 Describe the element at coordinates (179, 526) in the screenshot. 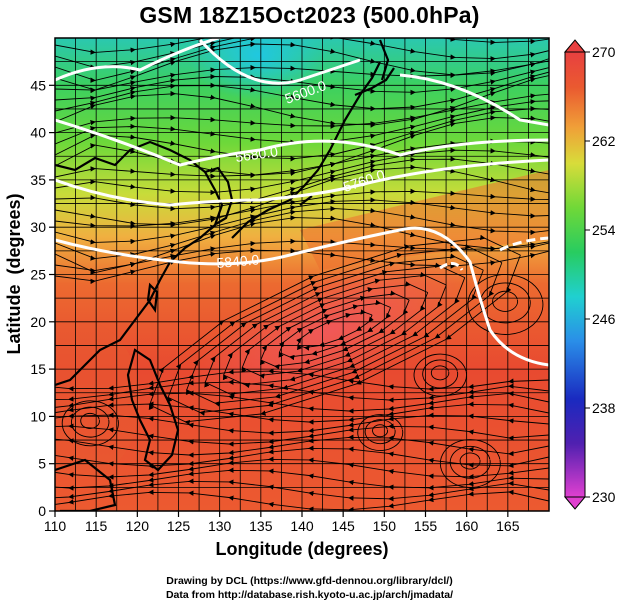

I see `x-tick-label: 125` at that location.